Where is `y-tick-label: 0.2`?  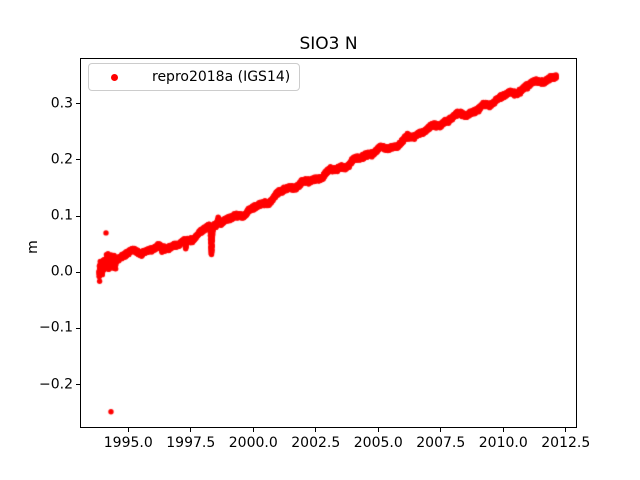
y-tick-label: 0.2 is located at coordinates (61, 159).